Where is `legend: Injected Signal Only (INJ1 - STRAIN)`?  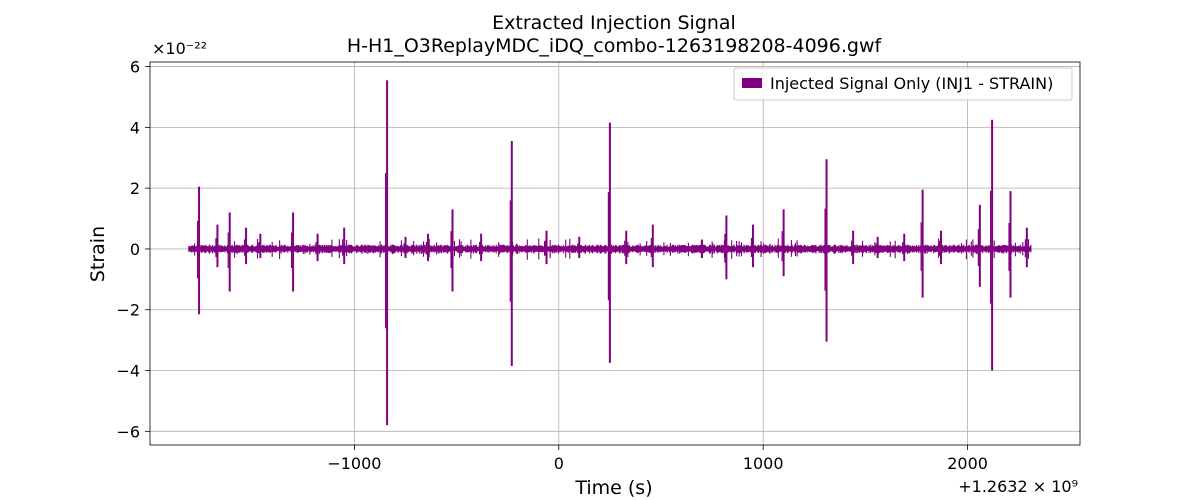
legend: Injected Signal Only (INJ1 - STRAIN) is located at coordinates (903, 84).